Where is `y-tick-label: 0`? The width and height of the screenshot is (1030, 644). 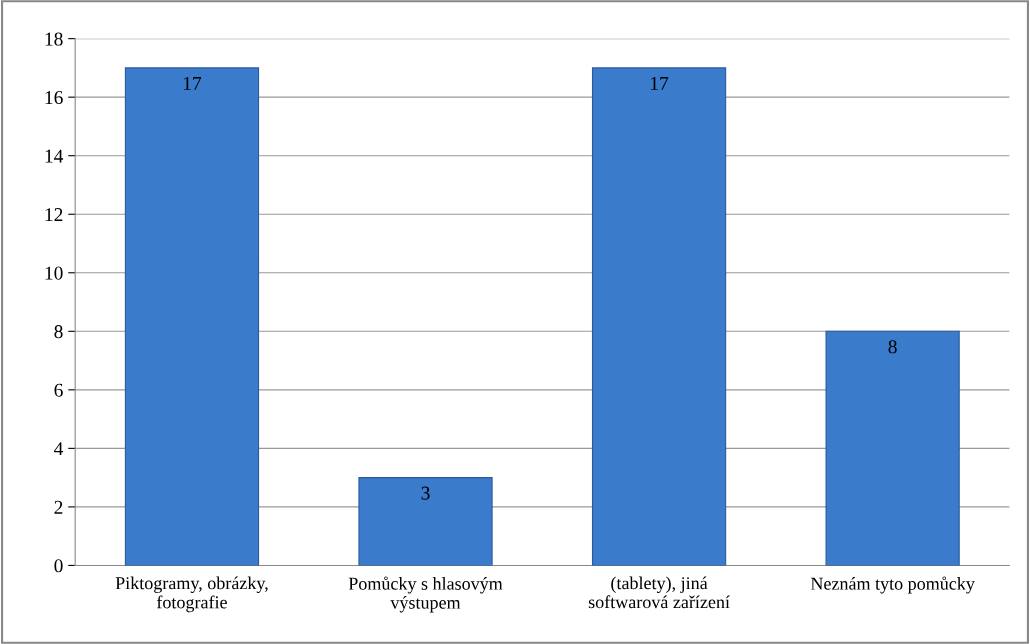 y-tick-label: 0 is located at coordinates (58, 566).